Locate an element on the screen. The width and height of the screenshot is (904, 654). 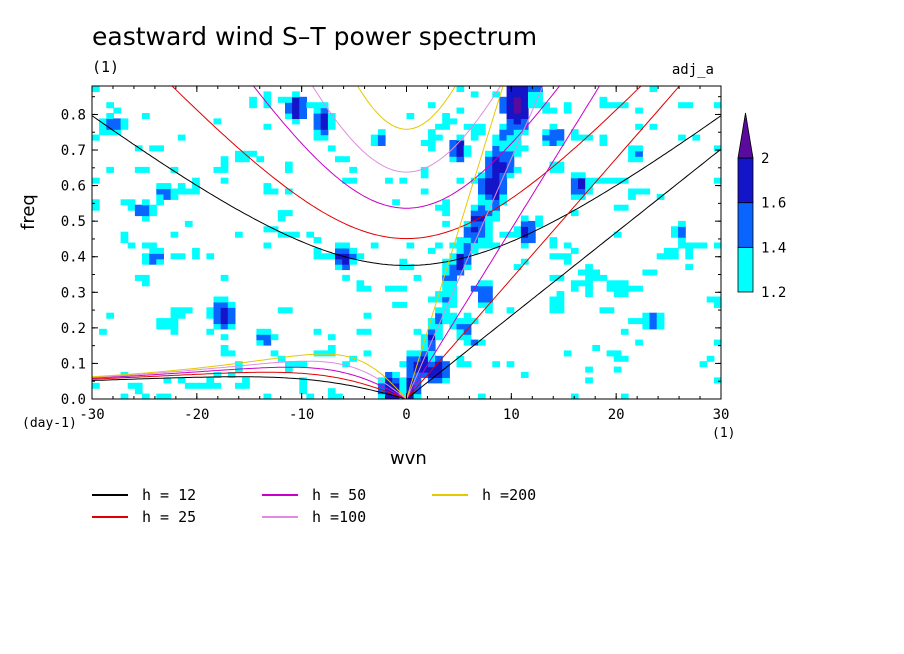
rossby-curve is located at coordinates (249, 382).